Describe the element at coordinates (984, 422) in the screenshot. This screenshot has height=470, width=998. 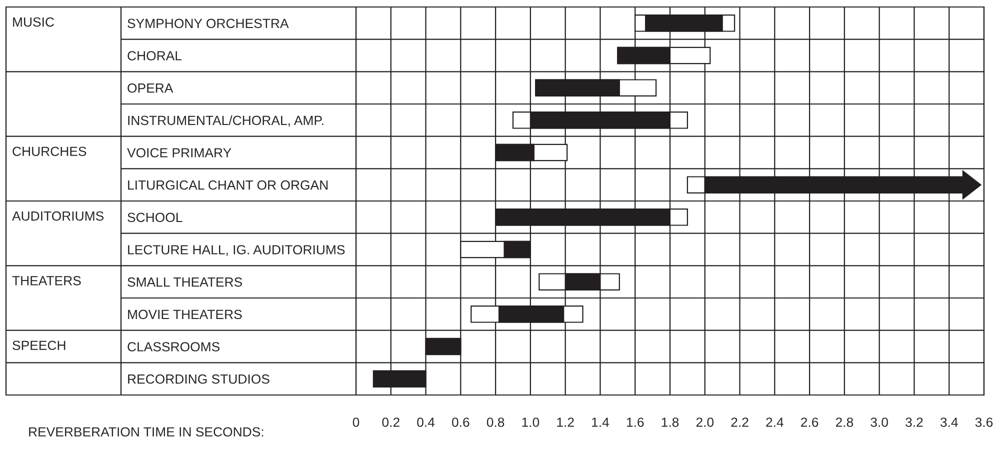
I see `x-tick-label: 3.6` at that location.